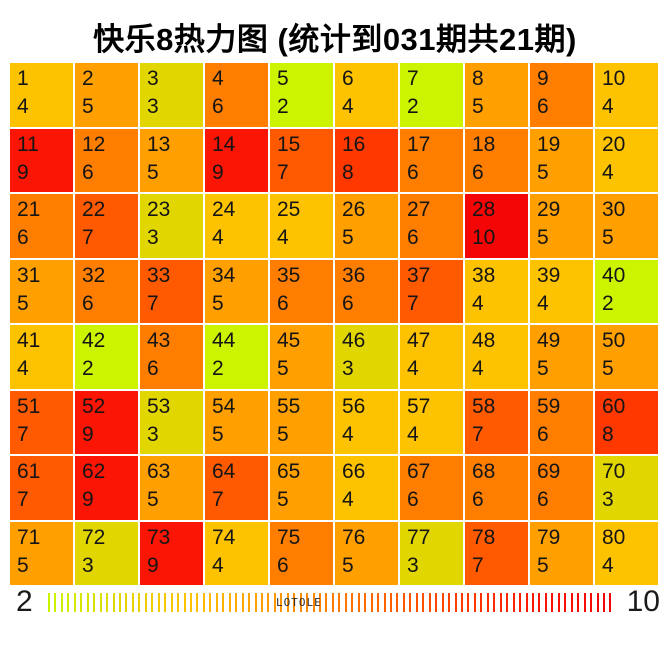 Image resolution: width=670 pixels, height=656 pixels. Describe the element at coordinates (159, 275) in the screenshot. I see `ball-number: 33` at that location.